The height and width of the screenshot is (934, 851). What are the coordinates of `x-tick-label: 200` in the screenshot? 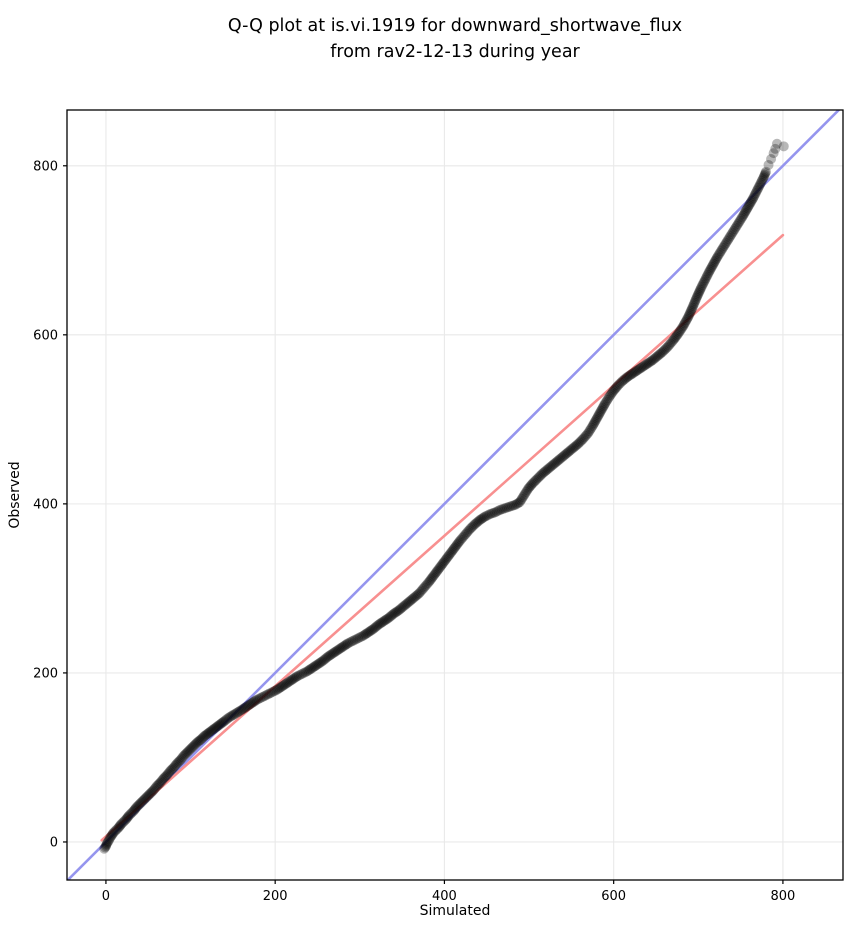 It's located at (275, 896).